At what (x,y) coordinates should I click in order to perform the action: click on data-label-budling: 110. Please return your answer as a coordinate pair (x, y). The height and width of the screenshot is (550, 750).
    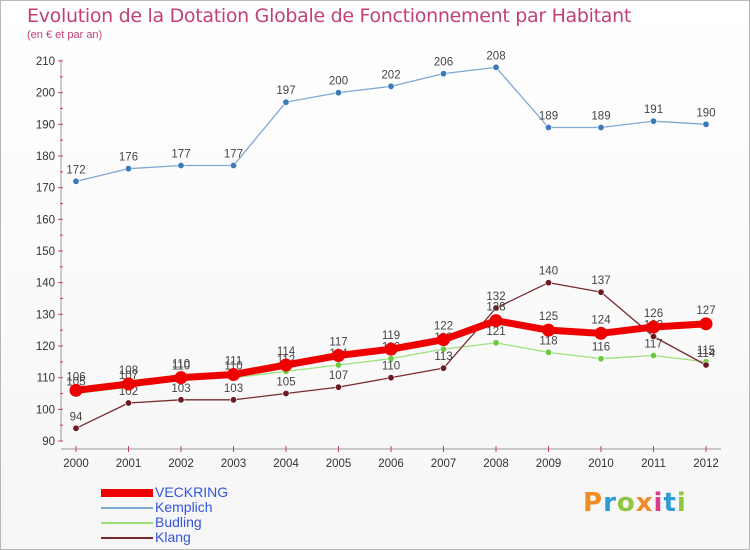
    Looking at the image, I should click on (181, 367).